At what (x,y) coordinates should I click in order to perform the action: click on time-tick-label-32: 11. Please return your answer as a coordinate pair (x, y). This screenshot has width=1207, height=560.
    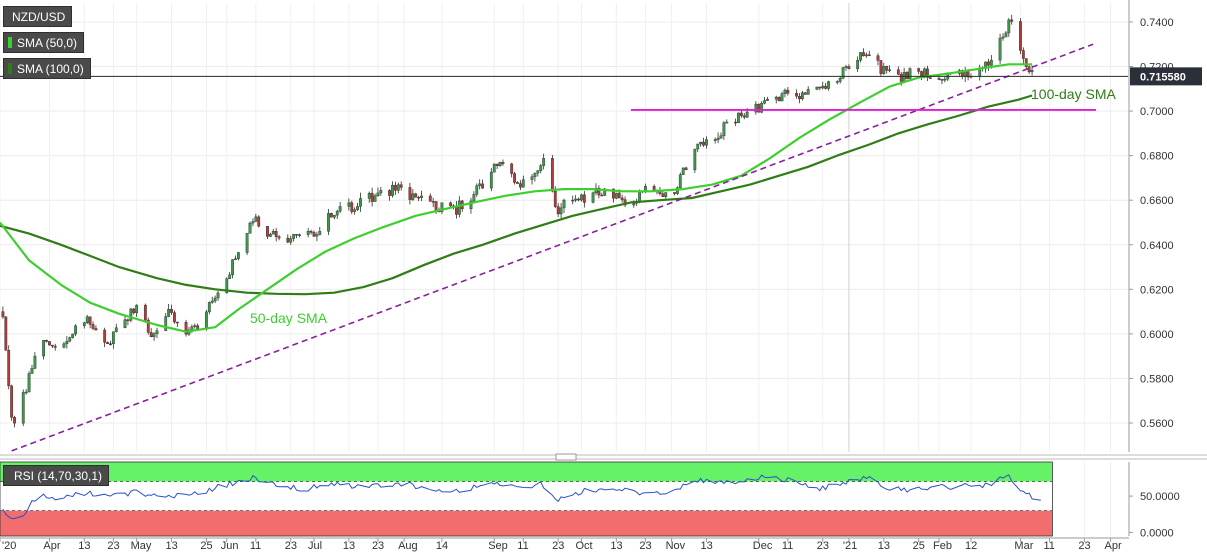
    Looking at the image, I should click on (1049, 546).